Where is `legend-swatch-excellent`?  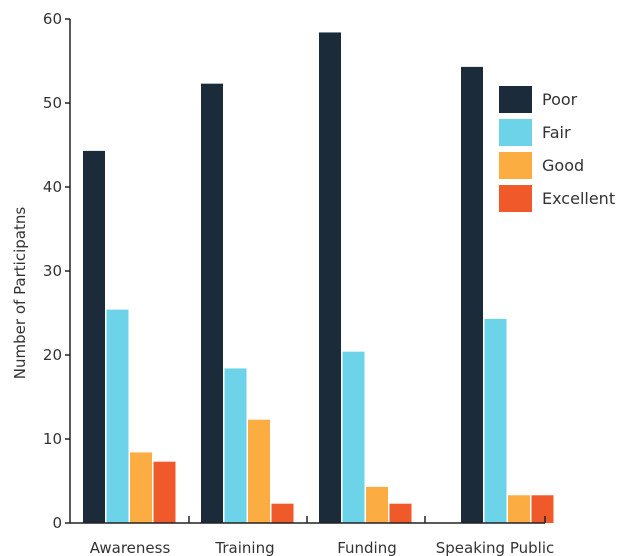
legend-swatch-excellent is located at coordinates (515, 198).